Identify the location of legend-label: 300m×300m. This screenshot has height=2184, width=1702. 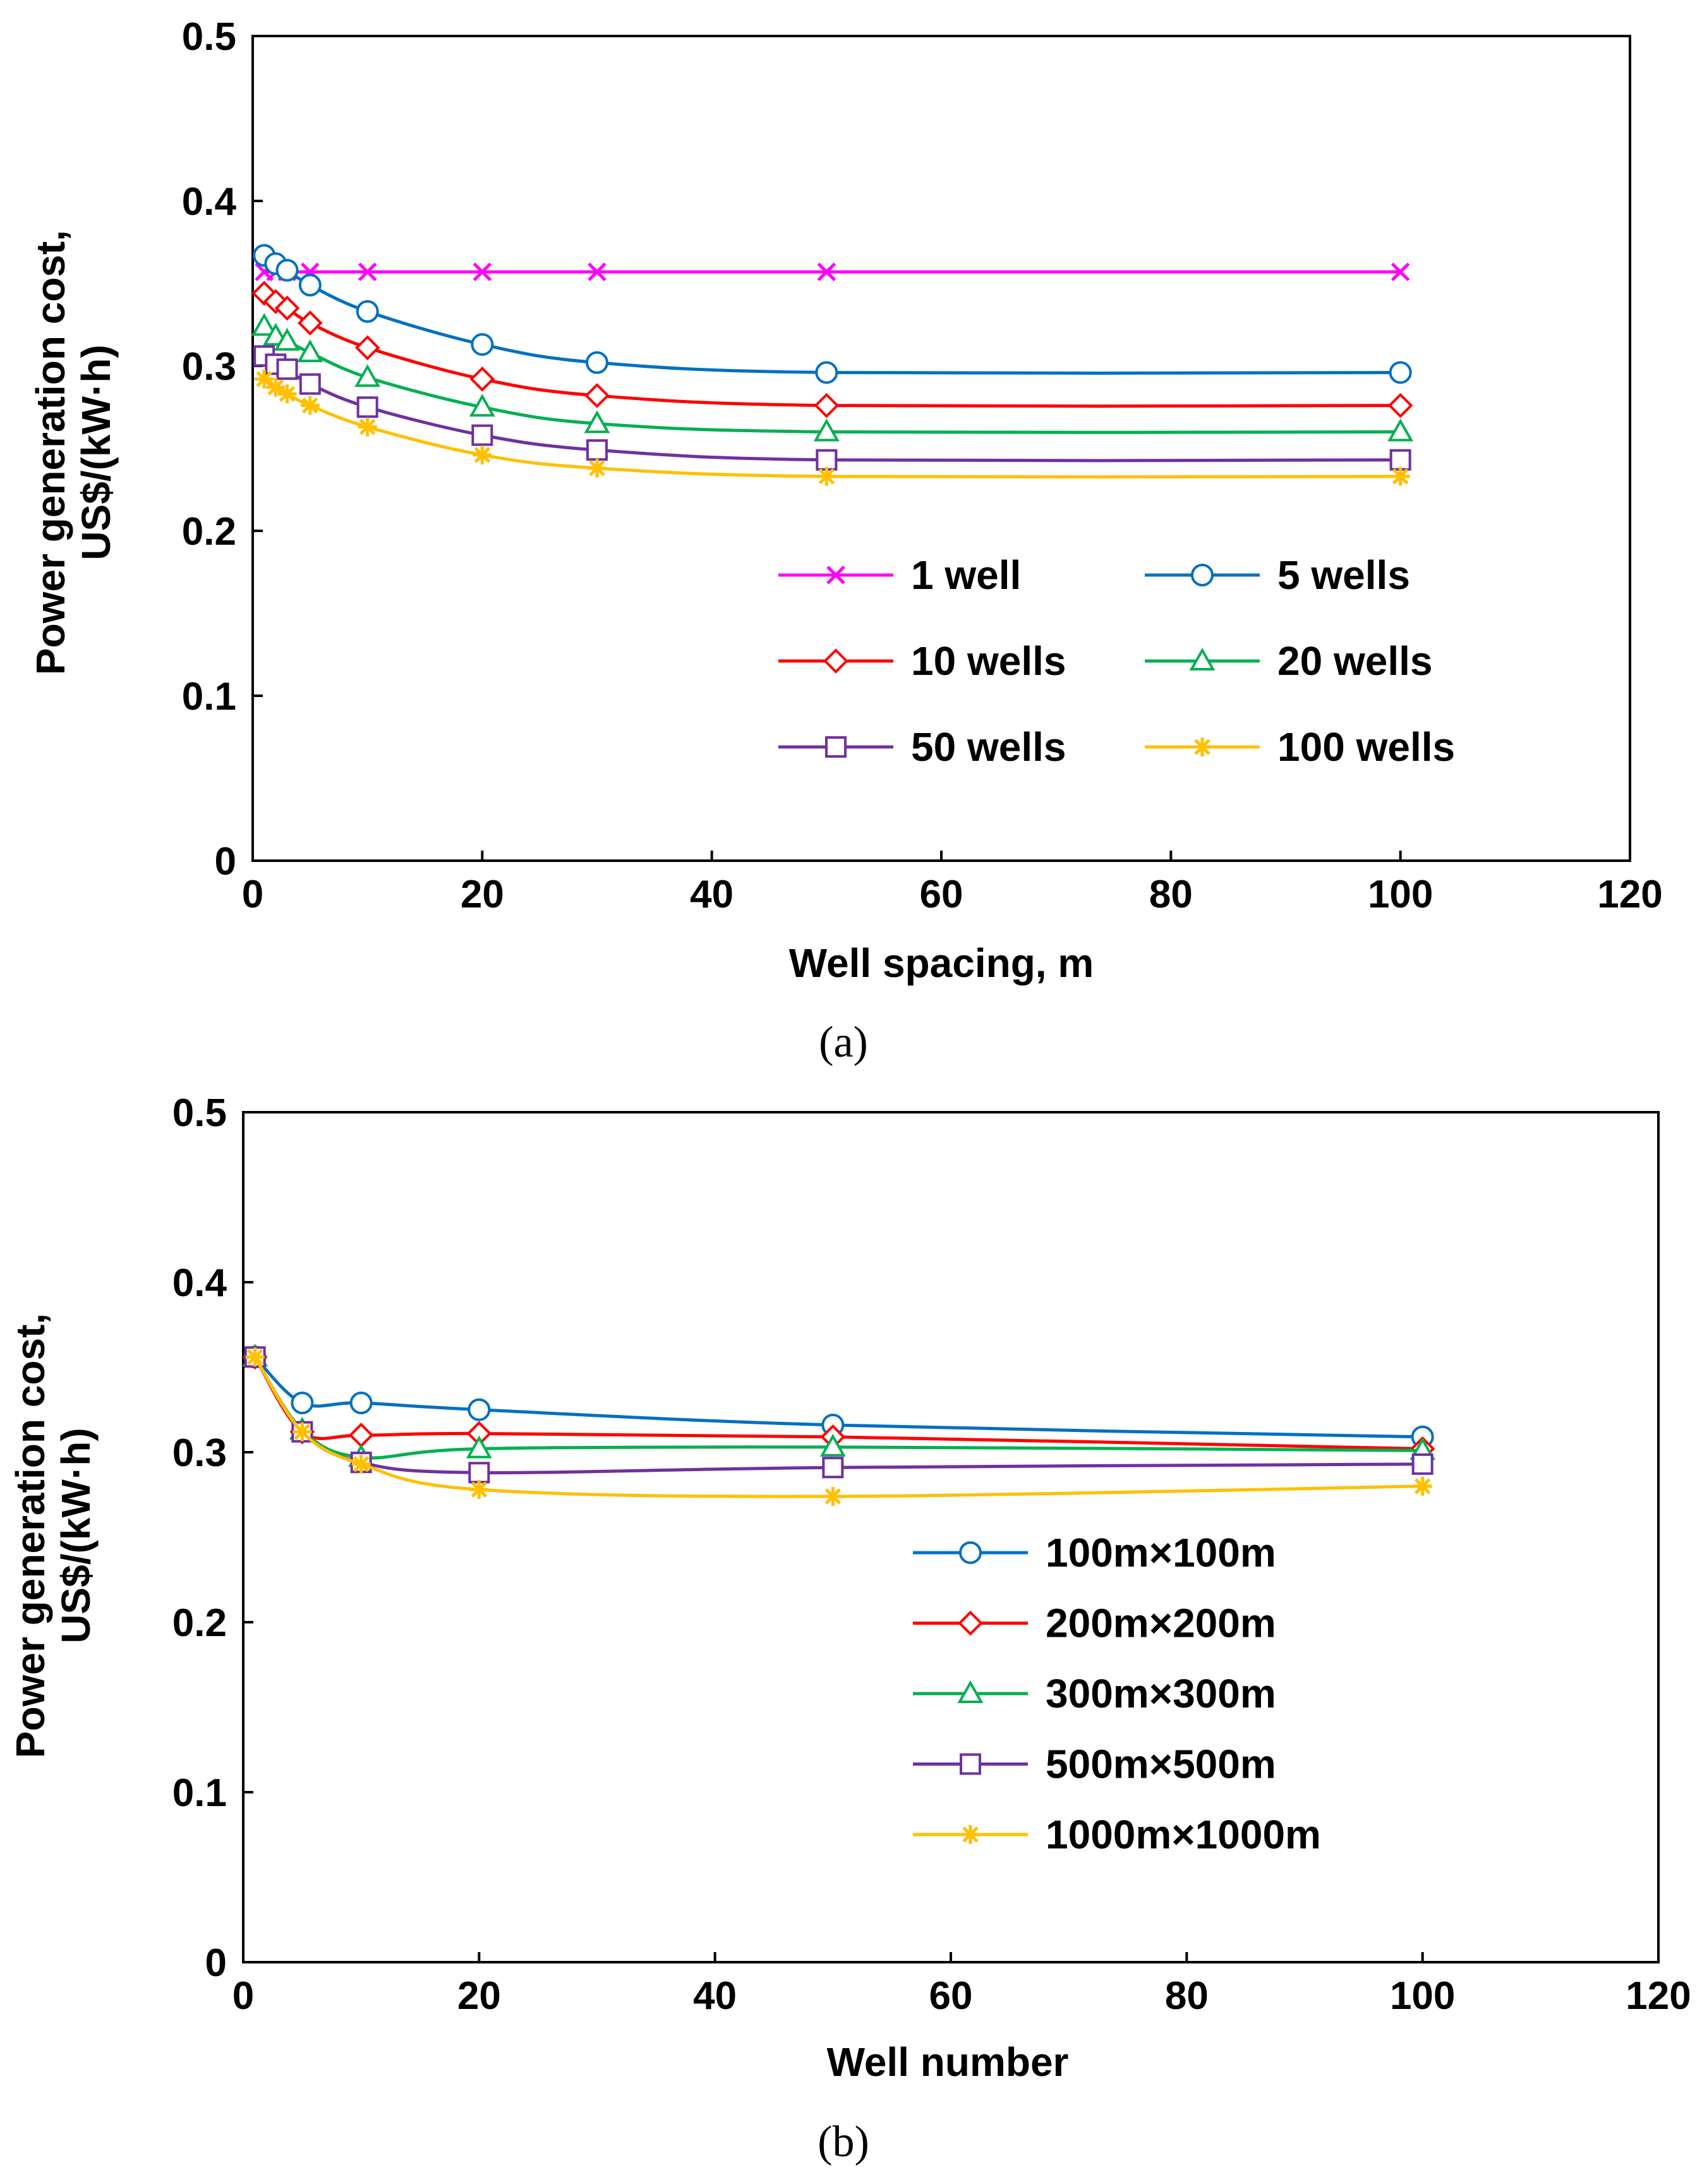
(1161, 1693).